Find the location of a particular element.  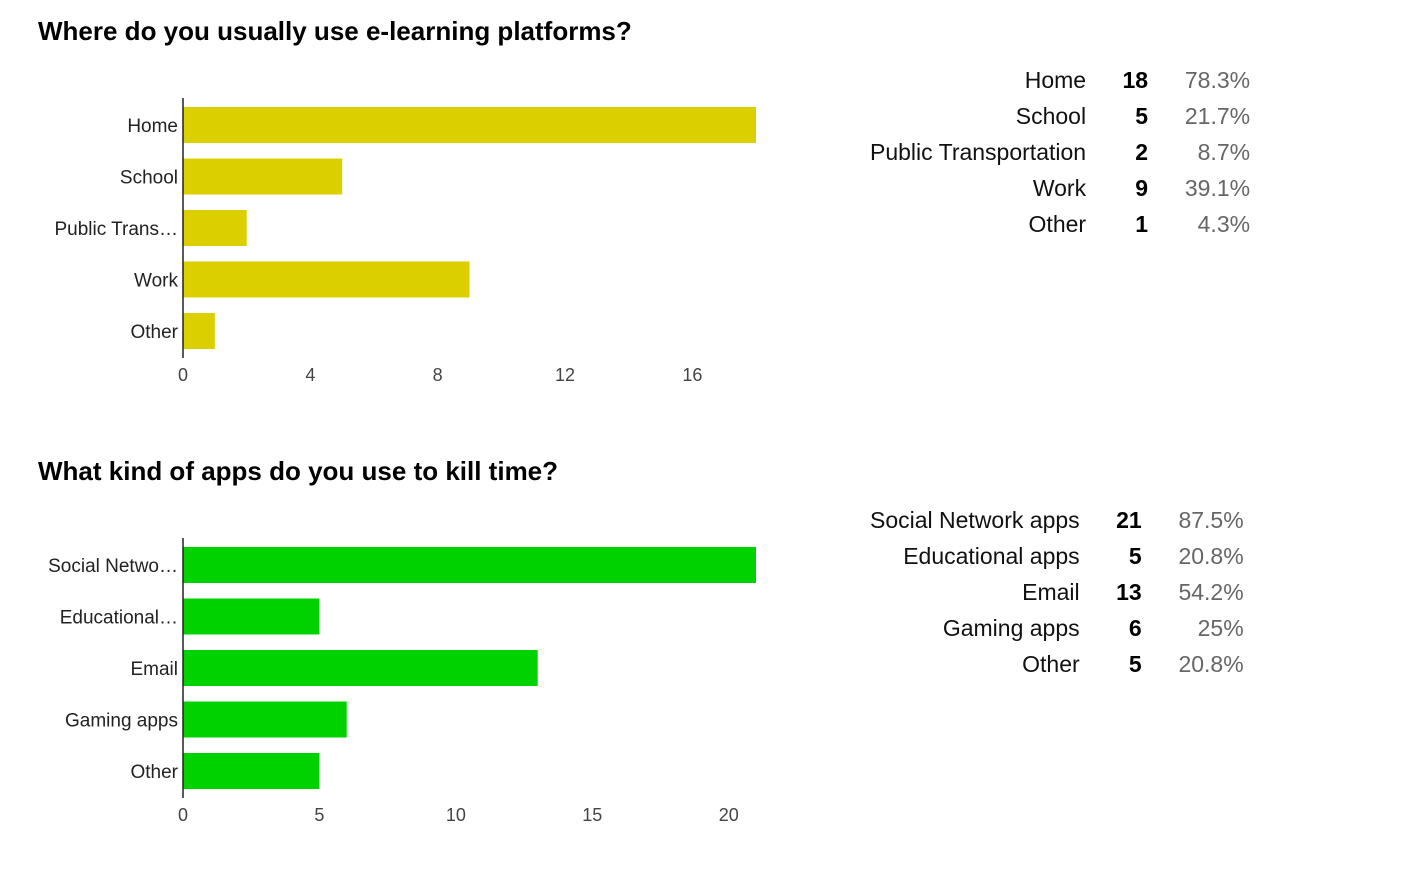

summary-percent: 4.3% is located at coordinates (1224, 224).